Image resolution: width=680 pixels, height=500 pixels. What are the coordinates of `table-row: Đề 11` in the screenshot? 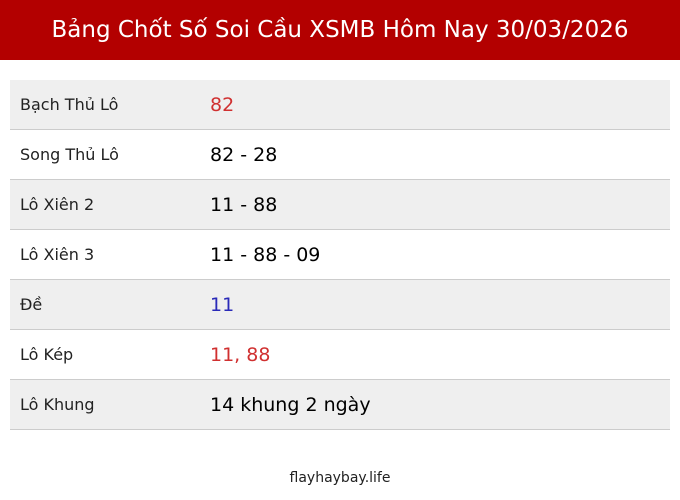 It's located at (340, 304).